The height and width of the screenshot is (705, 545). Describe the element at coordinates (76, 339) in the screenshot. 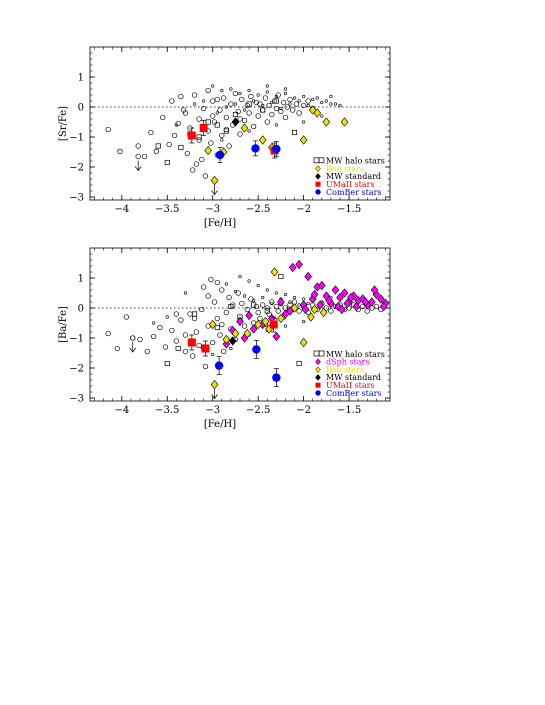

I see `y-tick-label: −1` at that location.